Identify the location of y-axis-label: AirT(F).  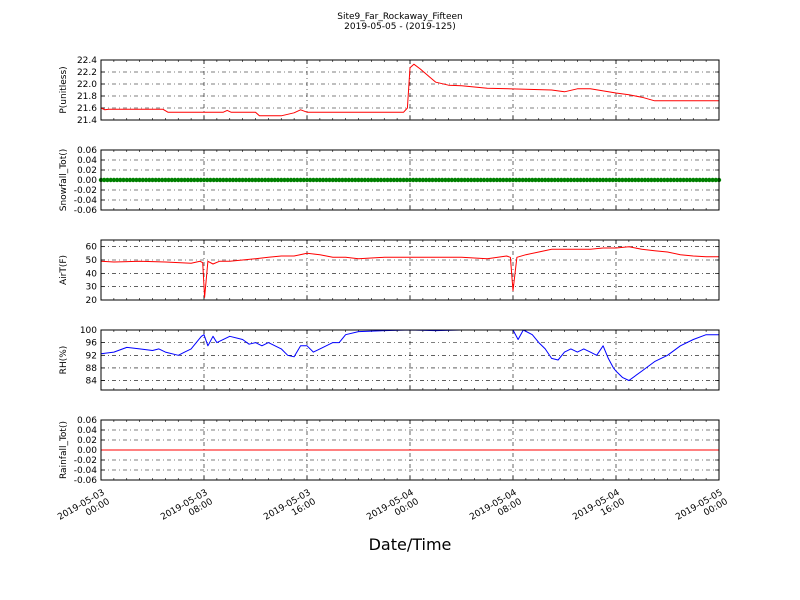
(64, 270).